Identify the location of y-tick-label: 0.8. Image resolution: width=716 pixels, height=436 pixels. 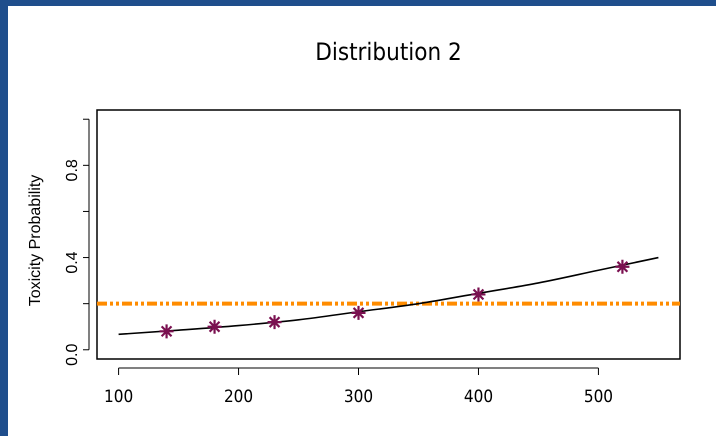
(72, 170).